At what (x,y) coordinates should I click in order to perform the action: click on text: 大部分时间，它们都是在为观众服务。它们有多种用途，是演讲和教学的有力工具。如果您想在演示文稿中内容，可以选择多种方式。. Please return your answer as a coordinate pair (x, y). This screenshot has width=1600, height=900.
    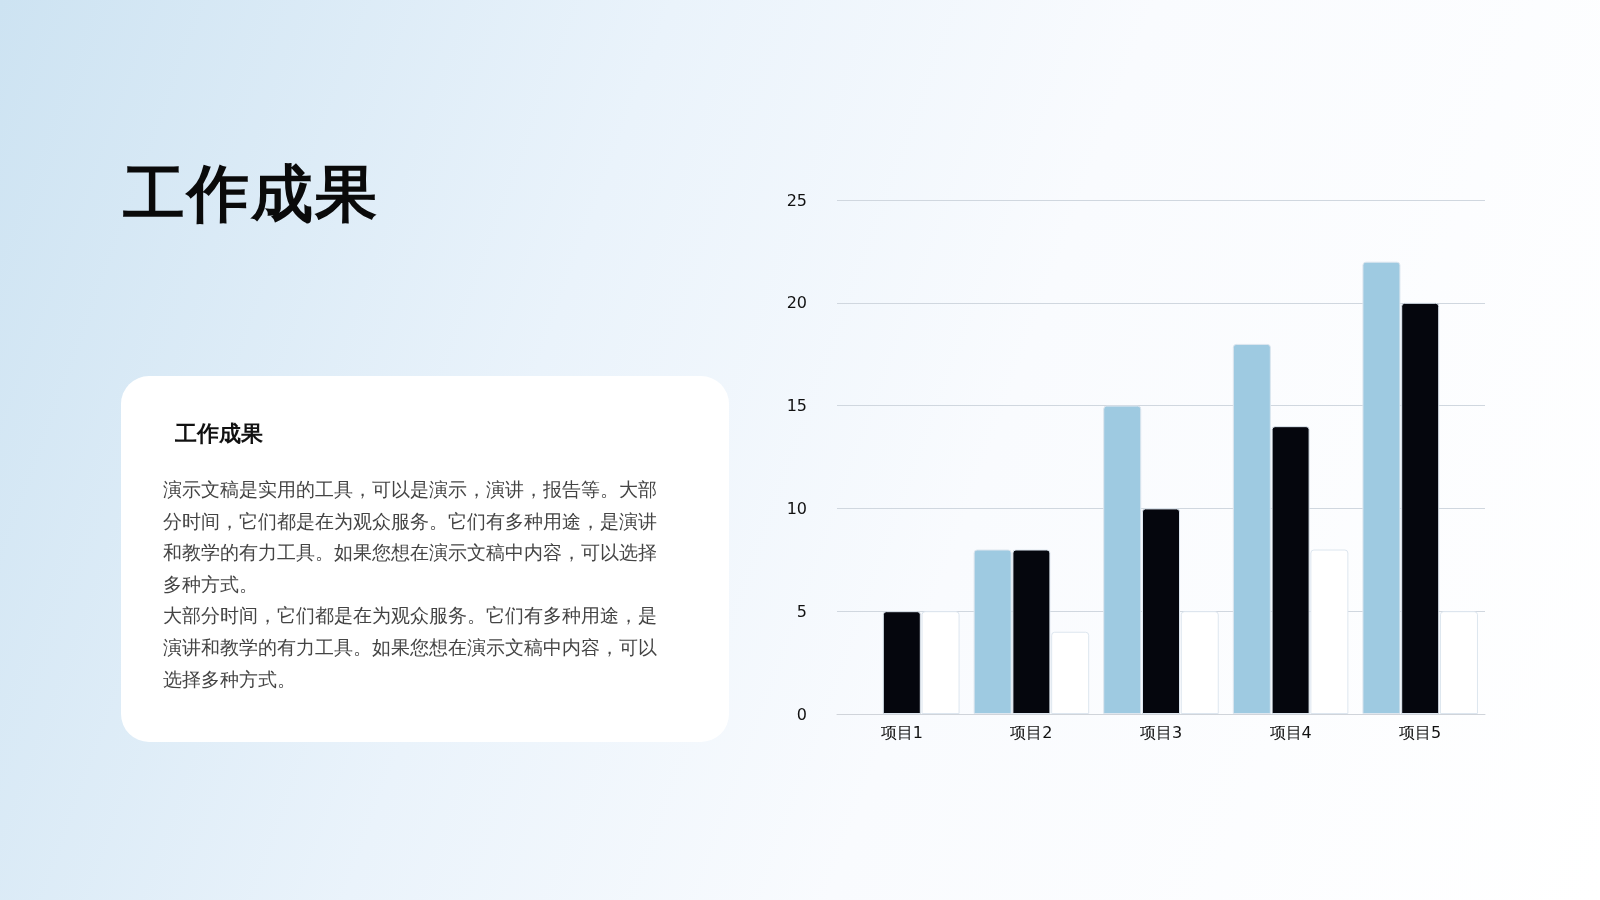
    Looking at the image, I should click on (410, 647).